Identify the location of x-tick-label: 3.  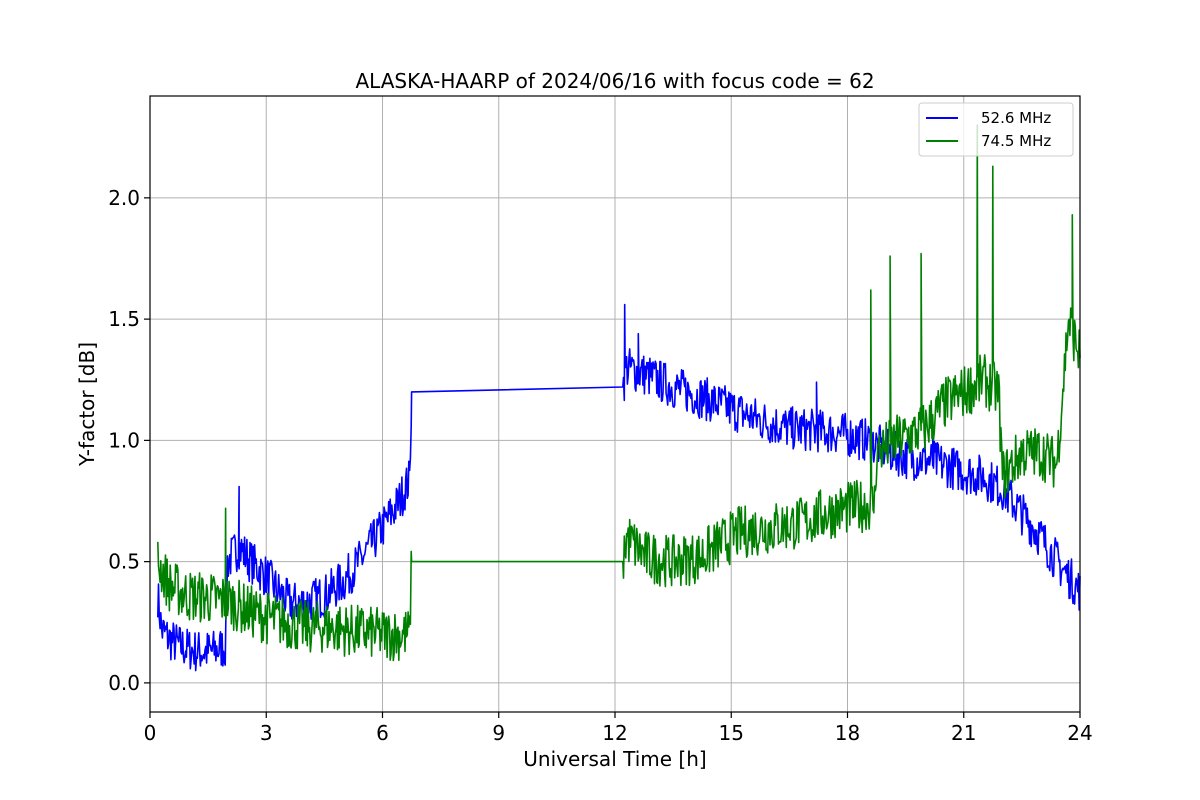
(266, 733).